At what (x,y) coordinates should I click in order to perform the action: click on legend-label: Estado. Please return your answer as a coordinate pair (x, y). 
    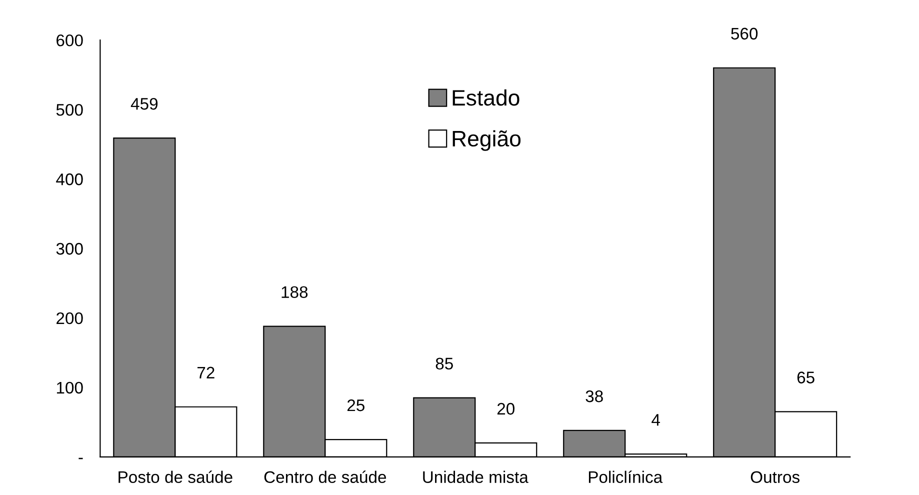
    Looking at the image, I should click on (486, 97).